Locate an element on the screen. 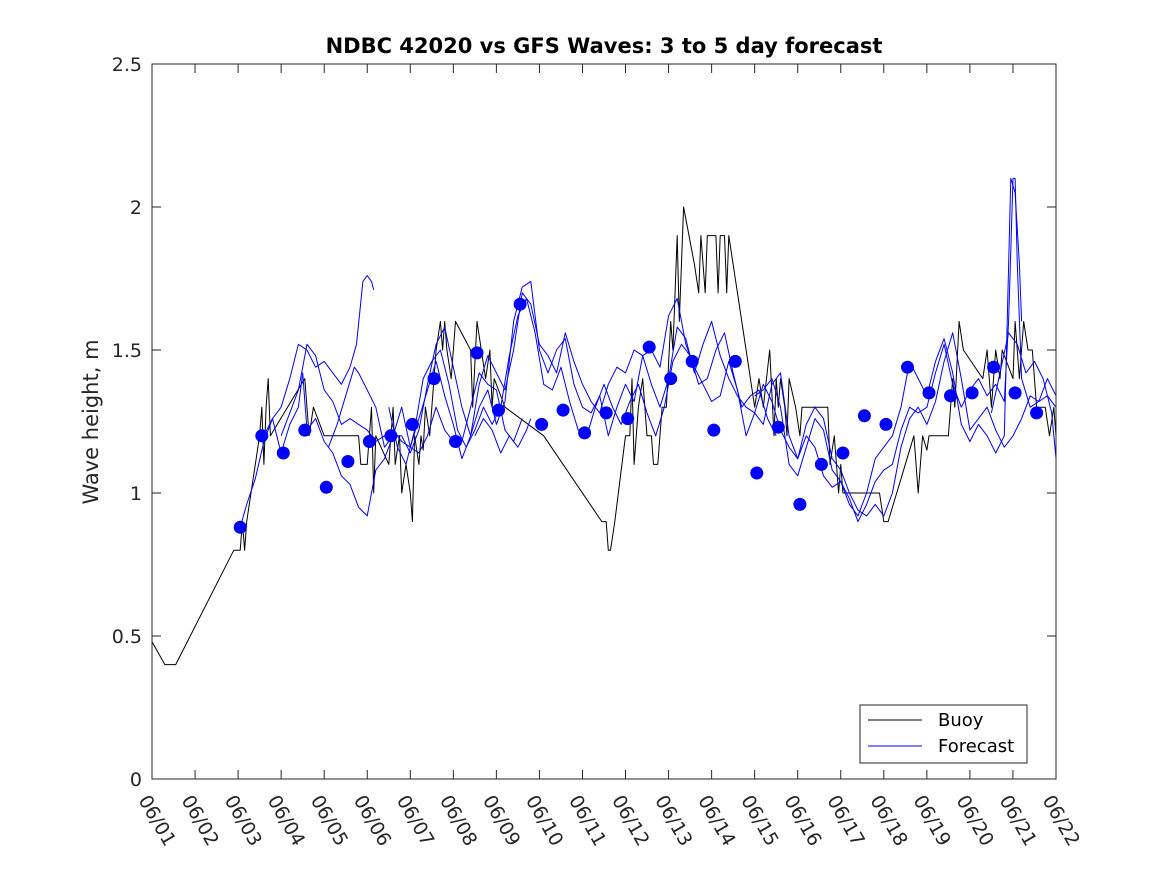 The height and width of the screenshot is (875, 1167). legend: Buoy Forecast is located at coordinates (943, 734).